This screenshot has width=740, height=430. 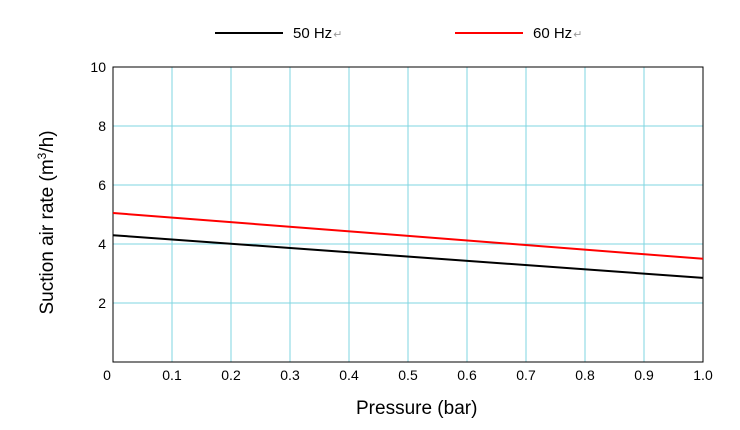 I want to click on legend-label-60hz: 60 Hz, so click(x=552, y=33).